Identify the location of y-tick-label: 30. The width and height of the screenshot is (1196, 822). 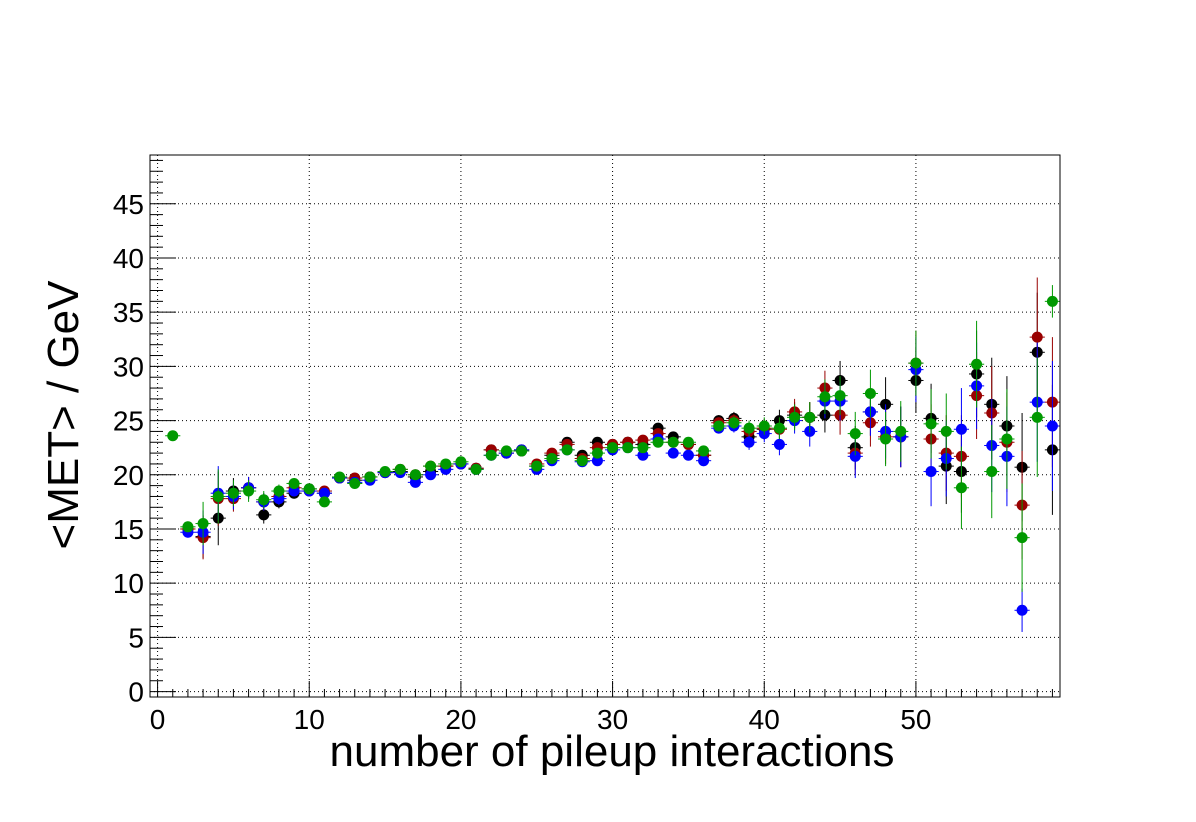
(128, 366).